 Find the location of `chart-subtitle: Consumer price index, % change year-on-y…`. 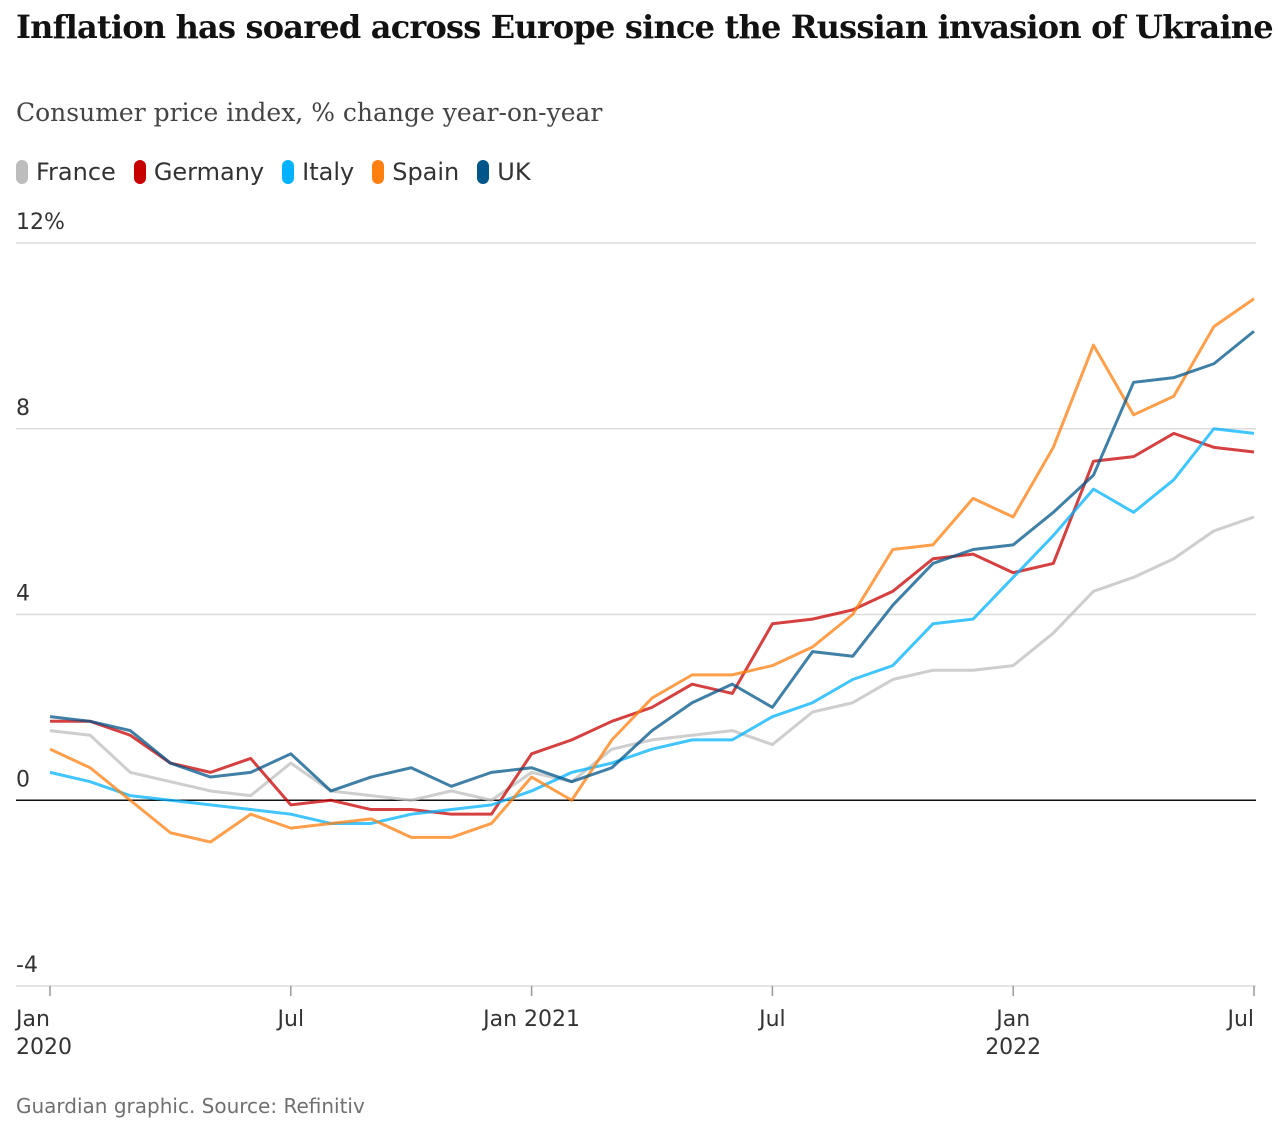

chart-subtitle: Consumer price index, % change year-on-y… is located at coordinates (309, 112).